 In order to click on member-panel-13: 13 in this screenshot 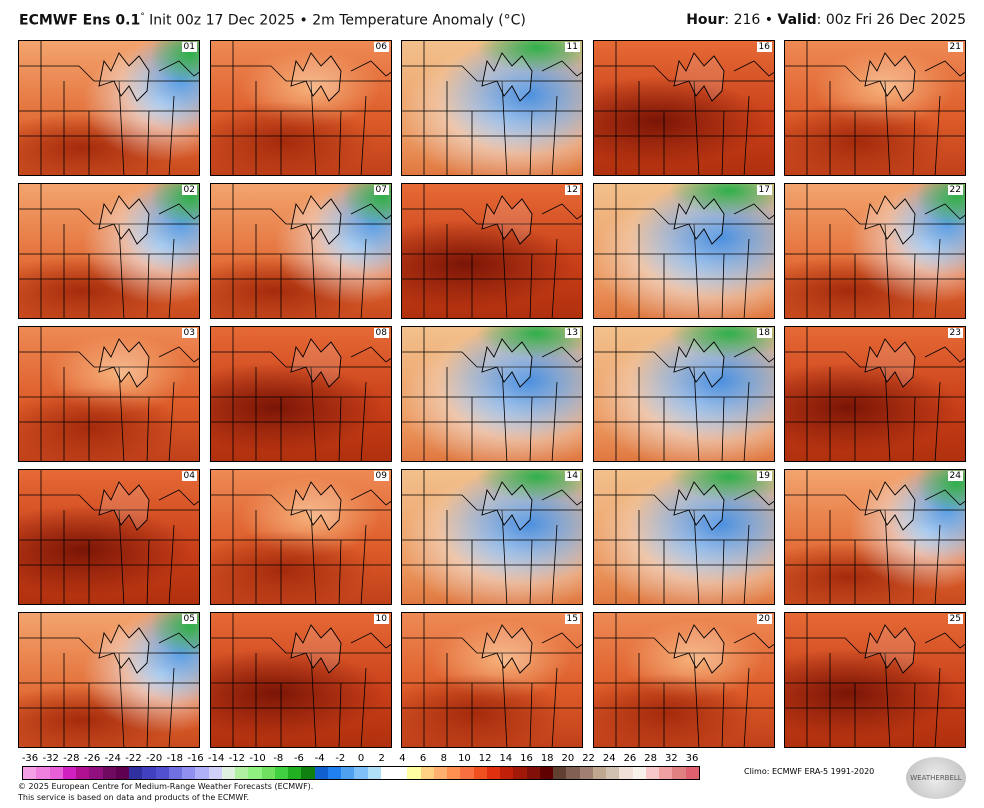, I will do `click(492, 394)`.